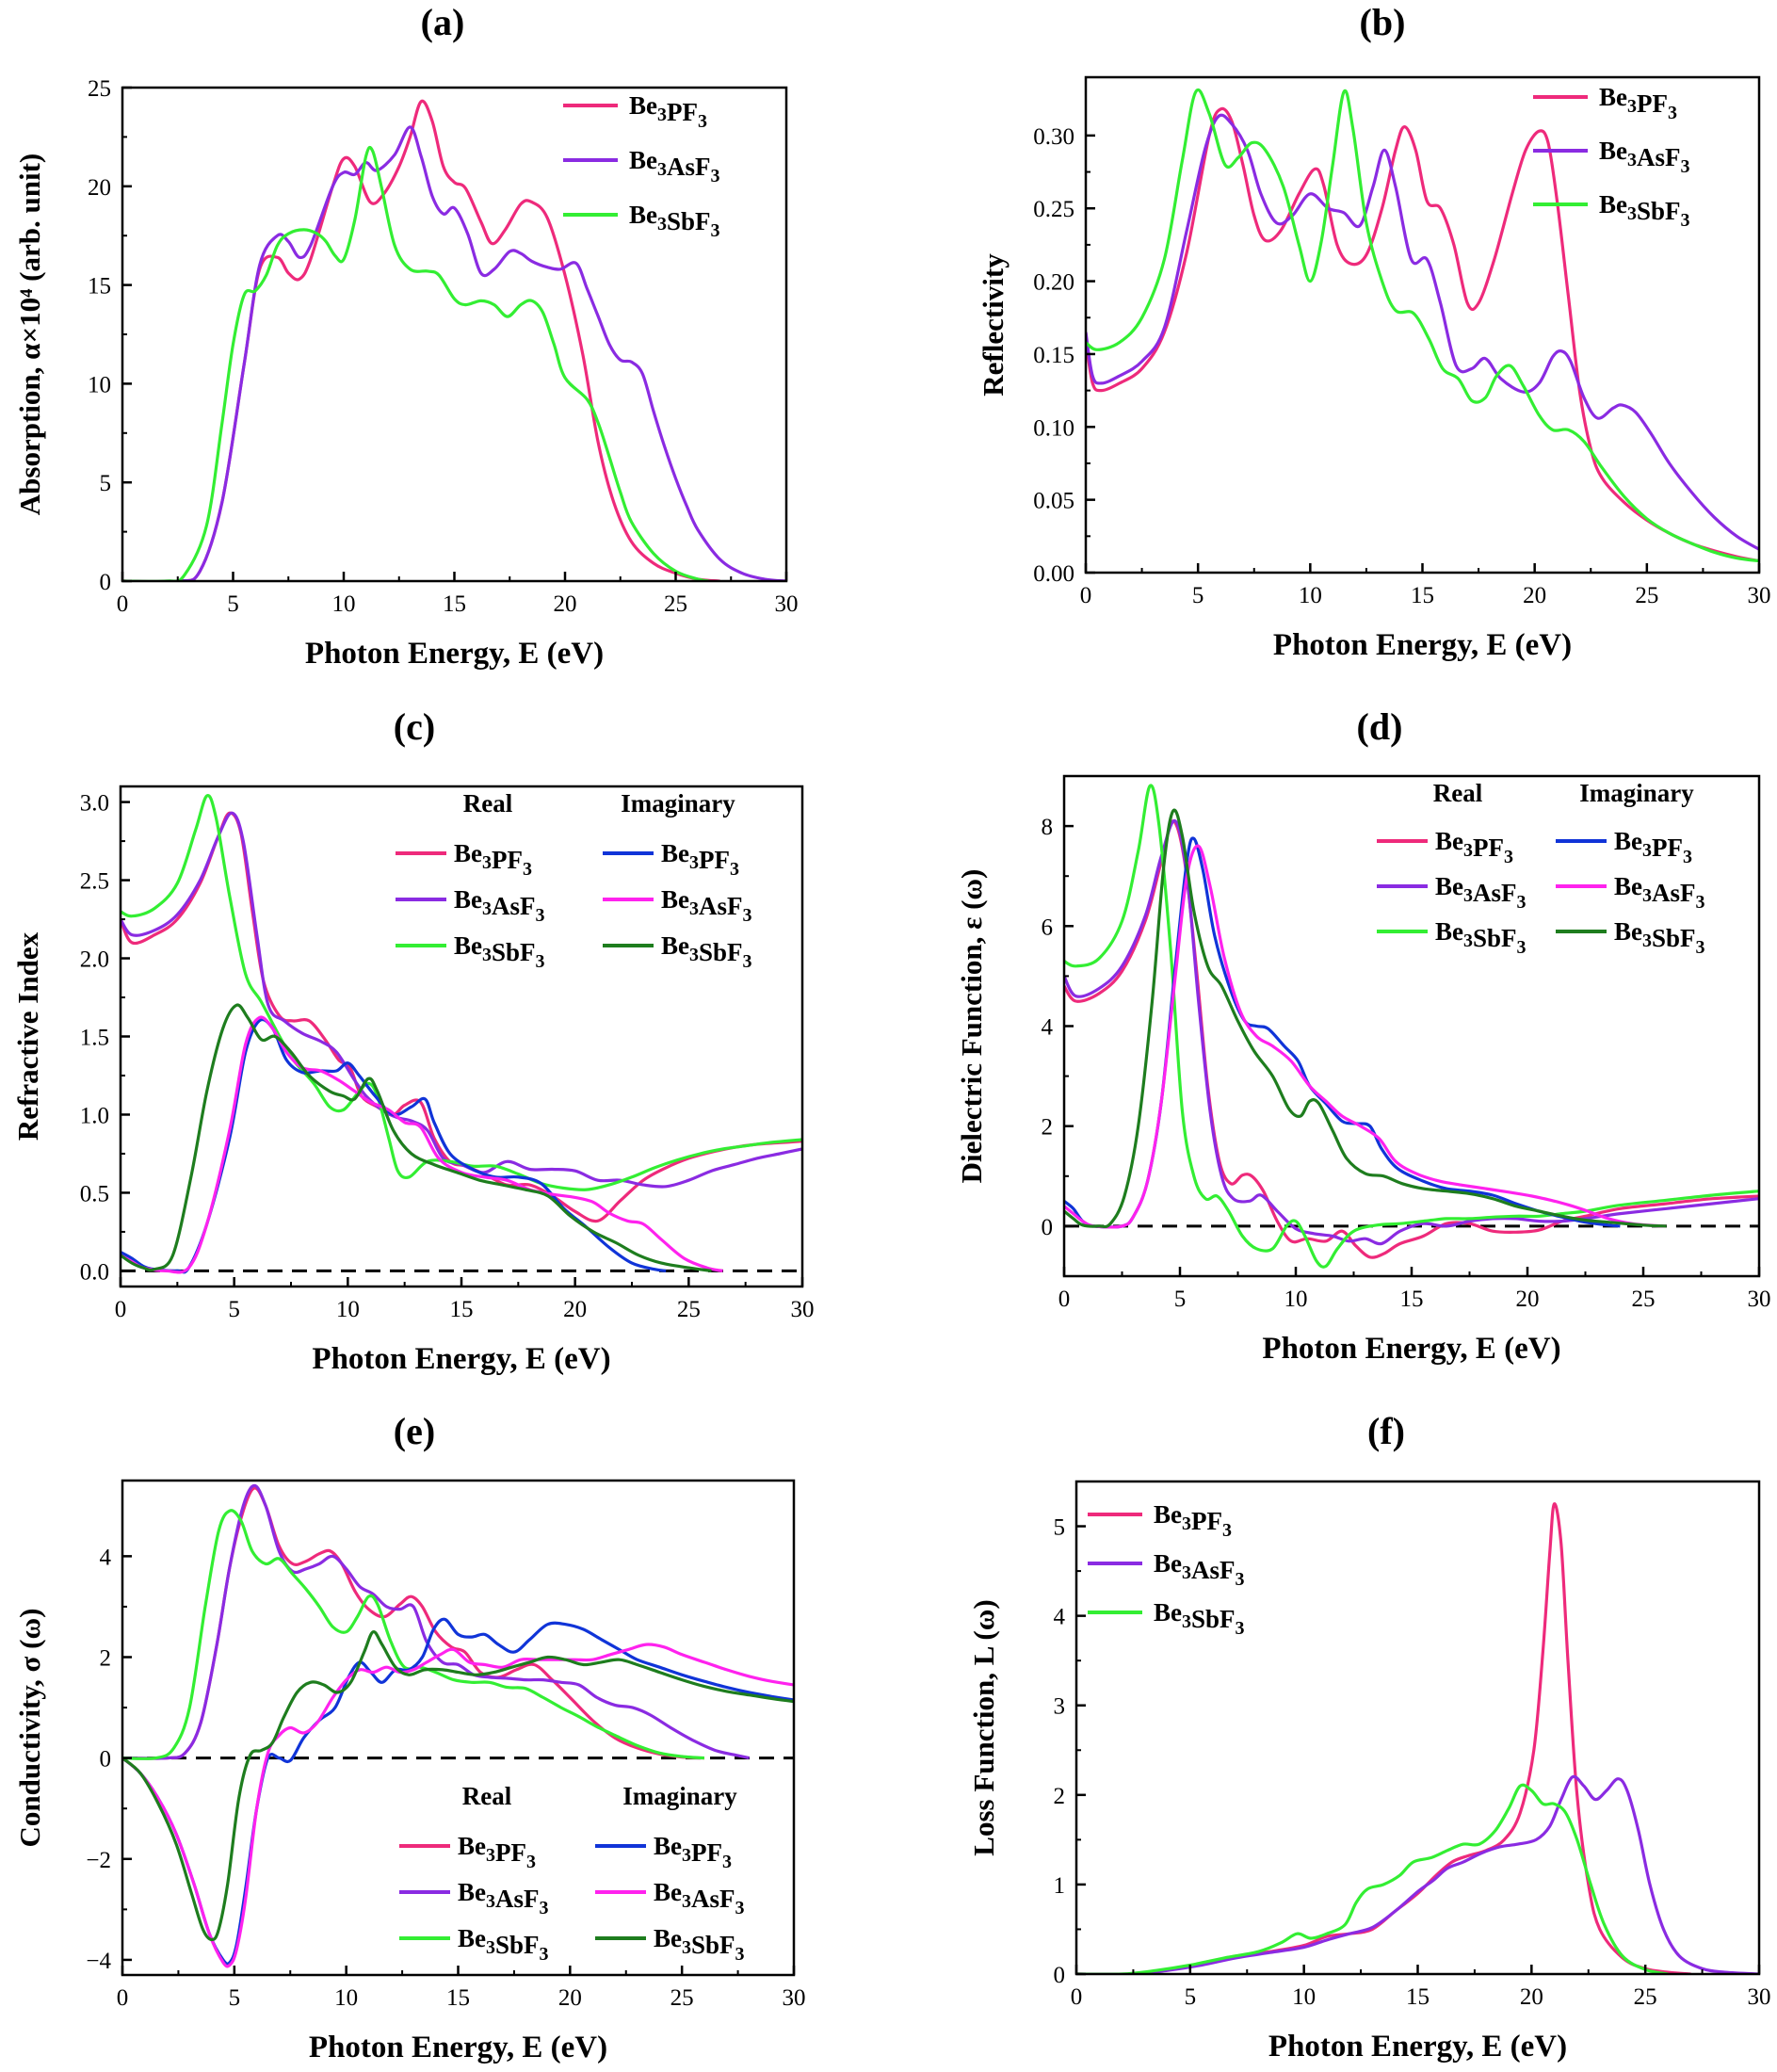 The width and height of the screenshot is (1777, 2072). What do you see at coordinates (443, 22) in the screenshot?
I see `panel-title: (a)` at bounding box center [443, 22].